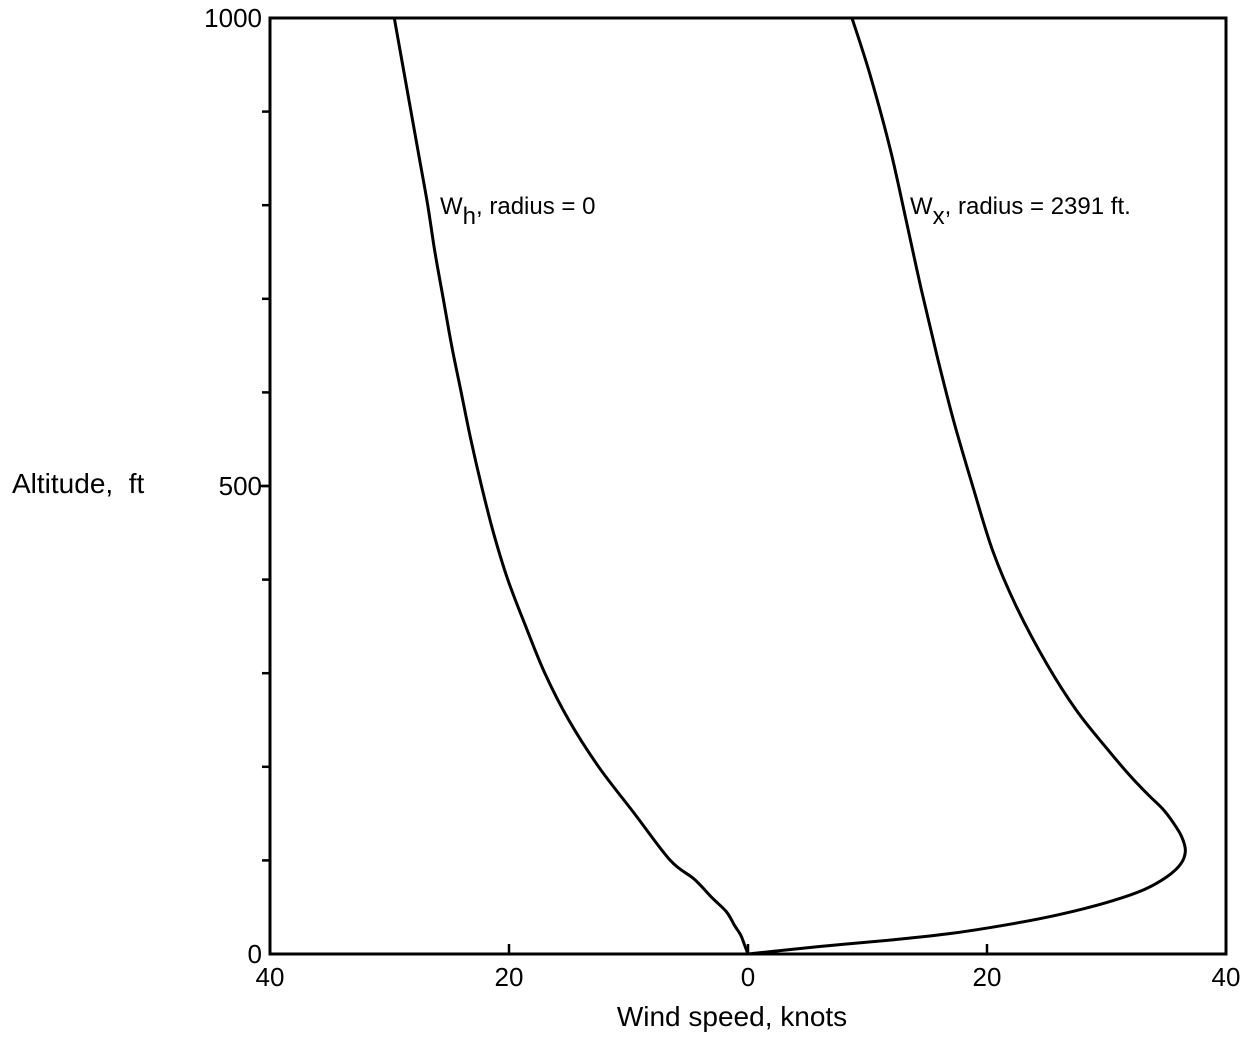 The width and height of the screenshot is (1259, 1038). I want to click on series-annotations: Wh, radius = 0 Wx, radius = 2391 ft., so click(785, 211).